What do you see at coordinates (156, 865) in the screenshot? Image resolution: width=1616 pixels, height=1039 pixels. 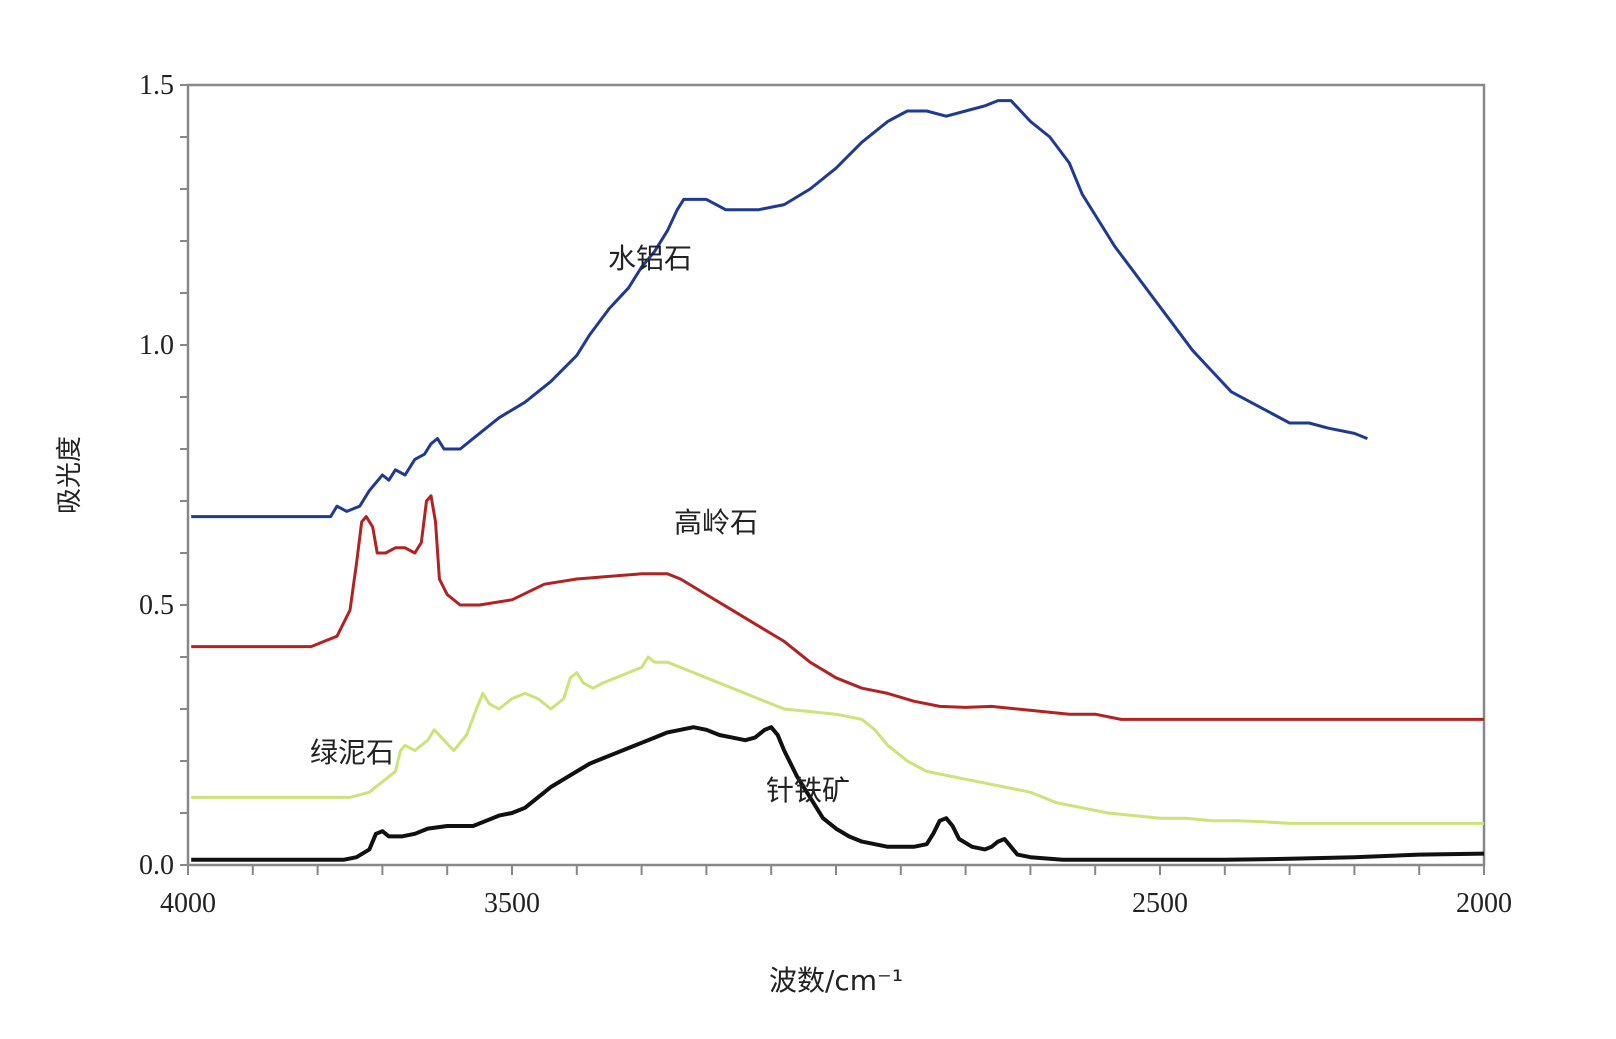 I see `y-tick-label: 0.0` at bounding box center [156, 865].